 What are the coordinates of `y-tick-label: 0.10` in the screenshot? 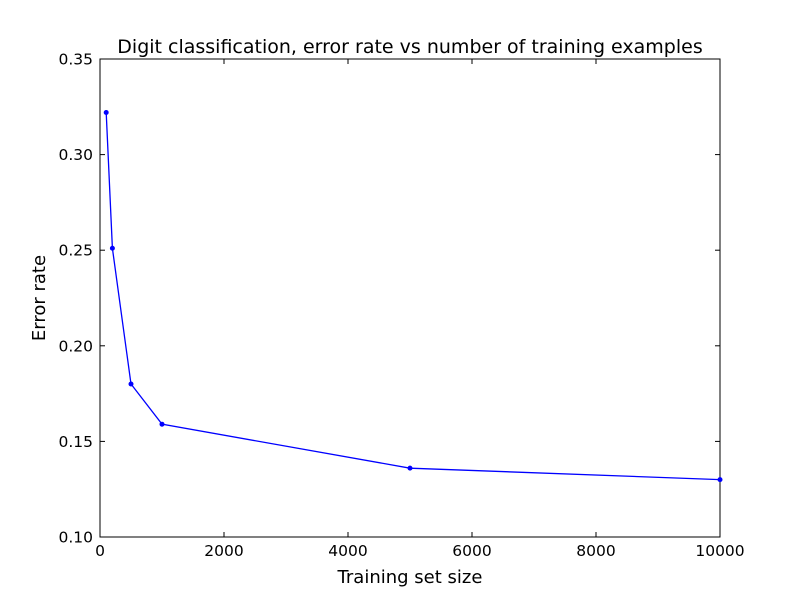 It's located at (75, 538).